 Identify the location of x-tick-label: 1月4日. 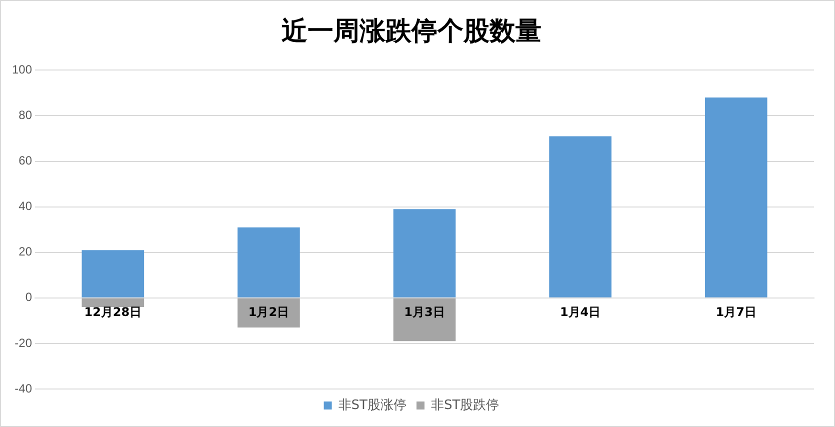
(580, 312).